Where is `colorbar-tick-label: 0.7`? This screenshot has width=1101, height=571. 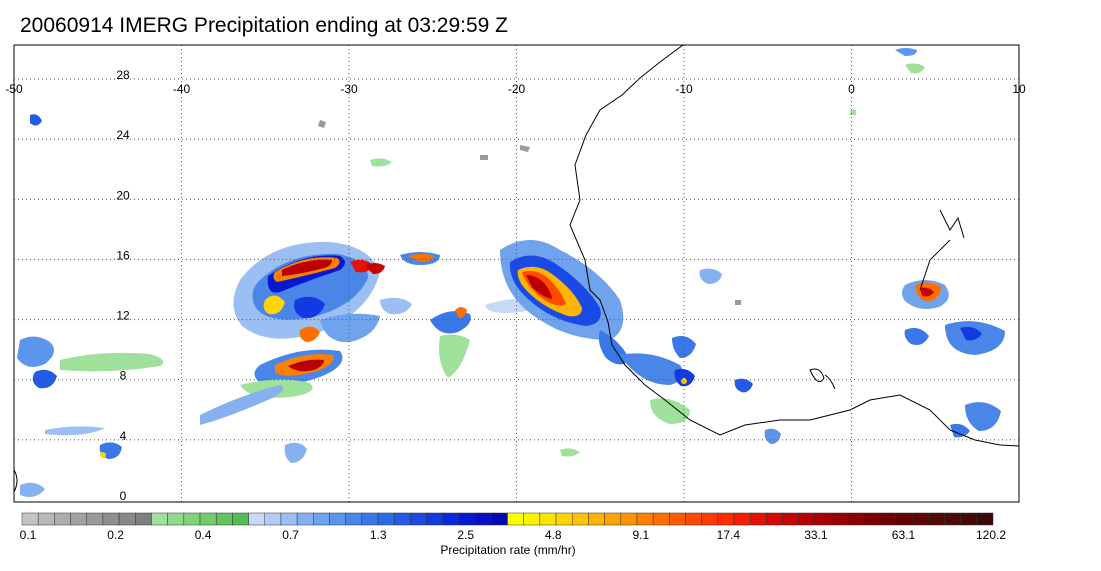 colorbar-tick-label: 0.7 is located at coordinates (290, 535).